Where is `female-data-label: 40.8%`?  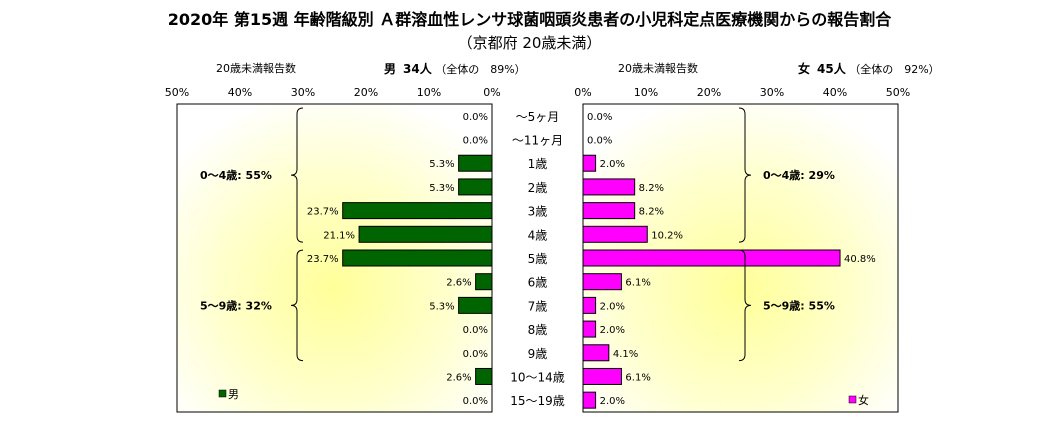 female-data-label: 40.8% is located at coordinates (860, 259).